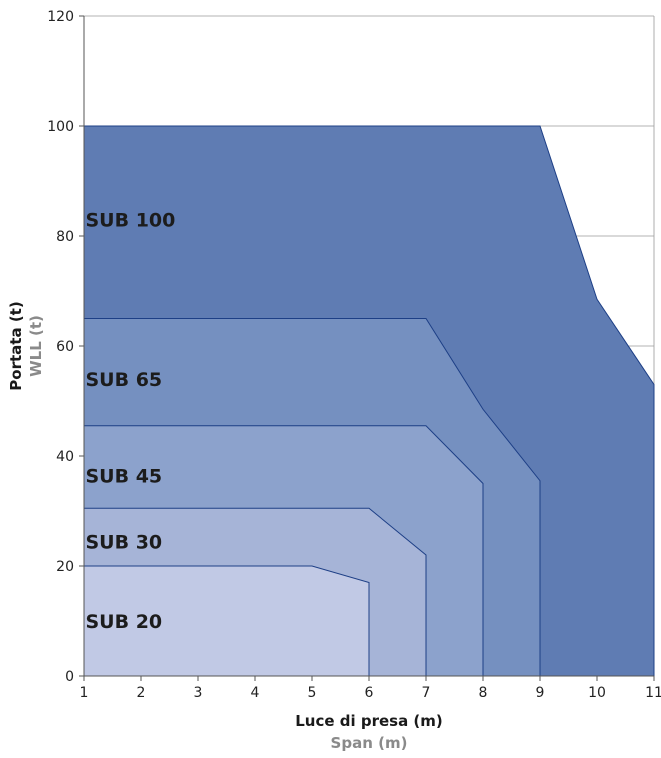 Image resolution: width=661 pixels, height=758 pixels. Describe the element at coordinates (65, 457) in the screenshot. I see `y-tick-label: 40` at that location.